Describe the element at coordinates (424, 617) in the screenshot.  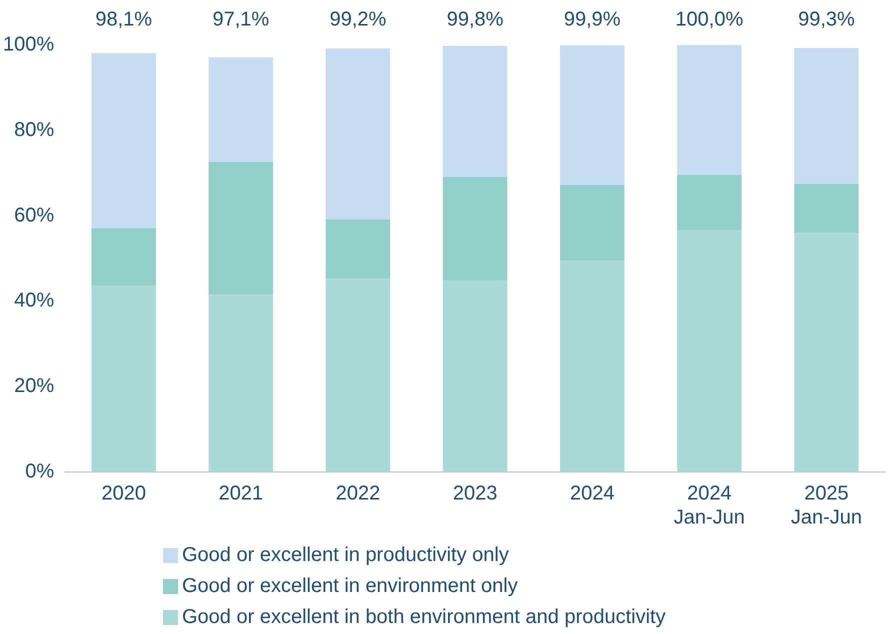
I see `legend-label: Good or excellent in both environment and productivity` at that location.